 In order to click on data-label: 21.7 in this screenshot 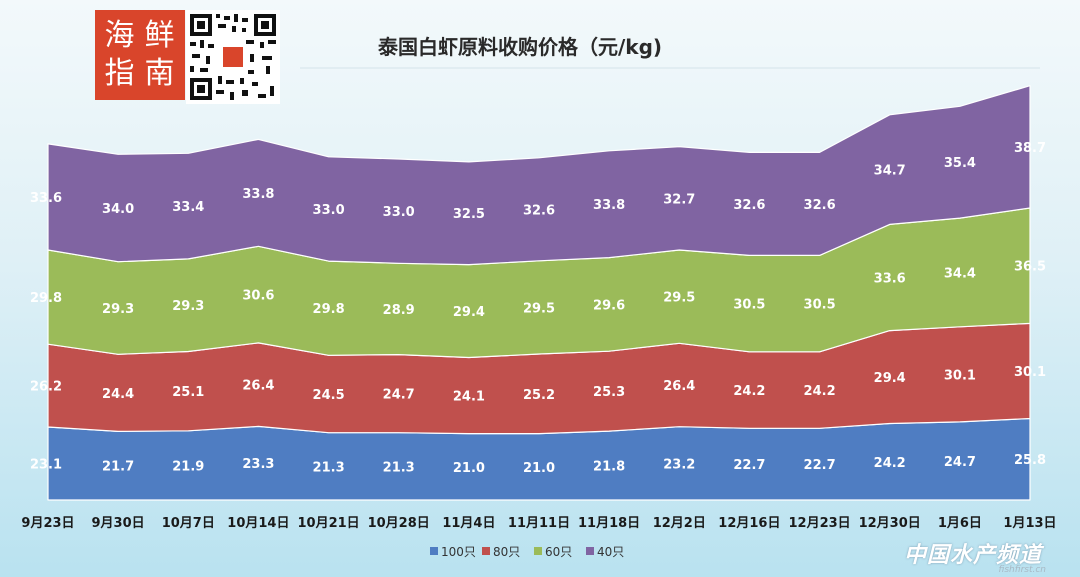, I will do `click(118, 467)`.